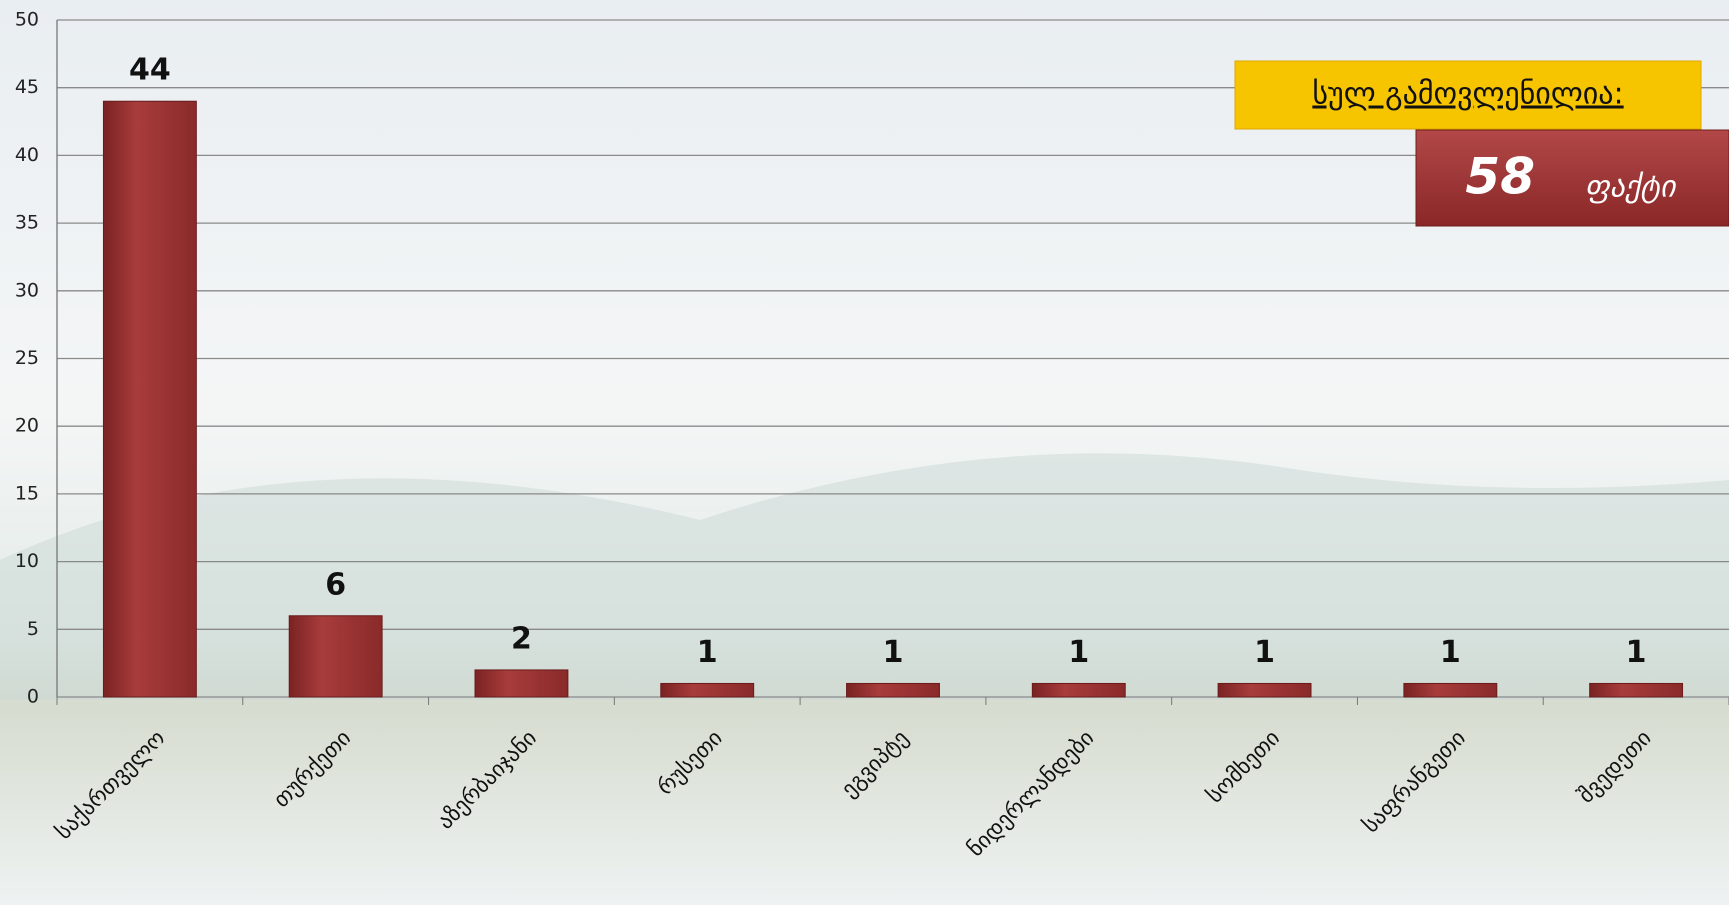  I want to click on value-label: 2, so click(521, 638).